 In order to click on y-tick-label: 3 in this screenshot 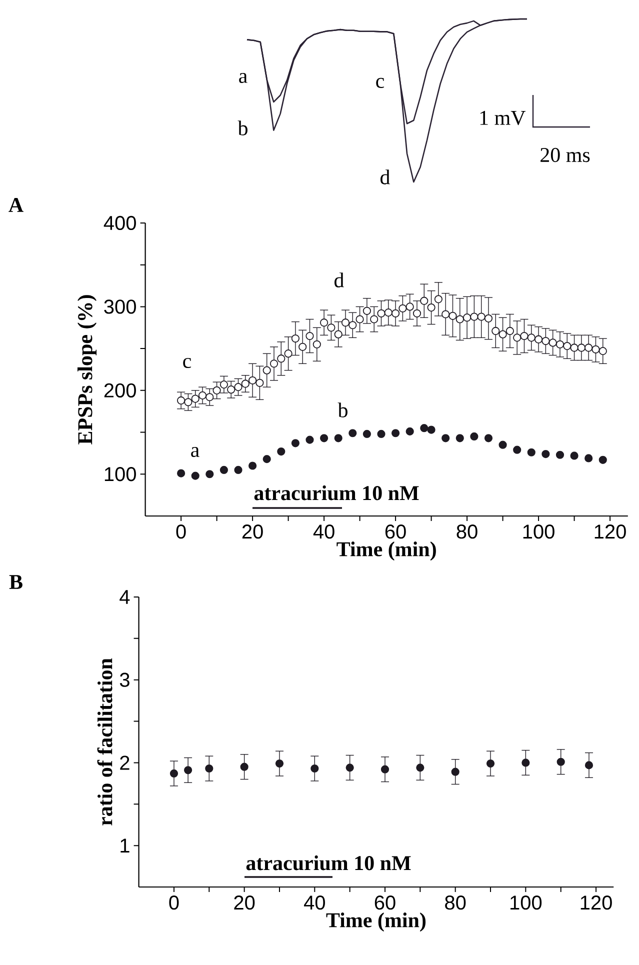, I will do `click(125, 679)`.